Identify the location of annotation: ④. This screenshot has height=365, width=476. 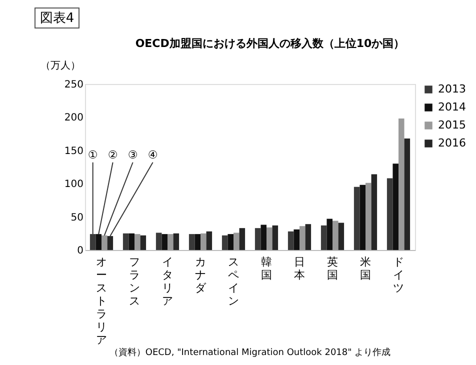
(153, 155).